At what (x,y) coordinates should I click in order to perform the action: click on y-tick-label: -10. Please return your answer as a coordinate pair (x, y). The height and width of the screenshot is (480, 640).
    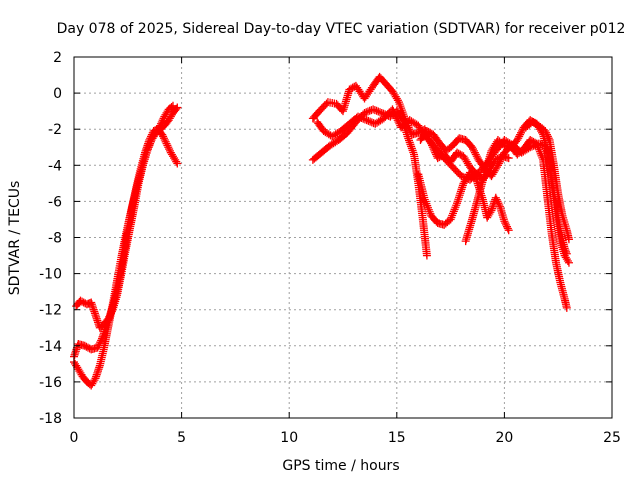
    Looking at the image, I should click on (50, 275).